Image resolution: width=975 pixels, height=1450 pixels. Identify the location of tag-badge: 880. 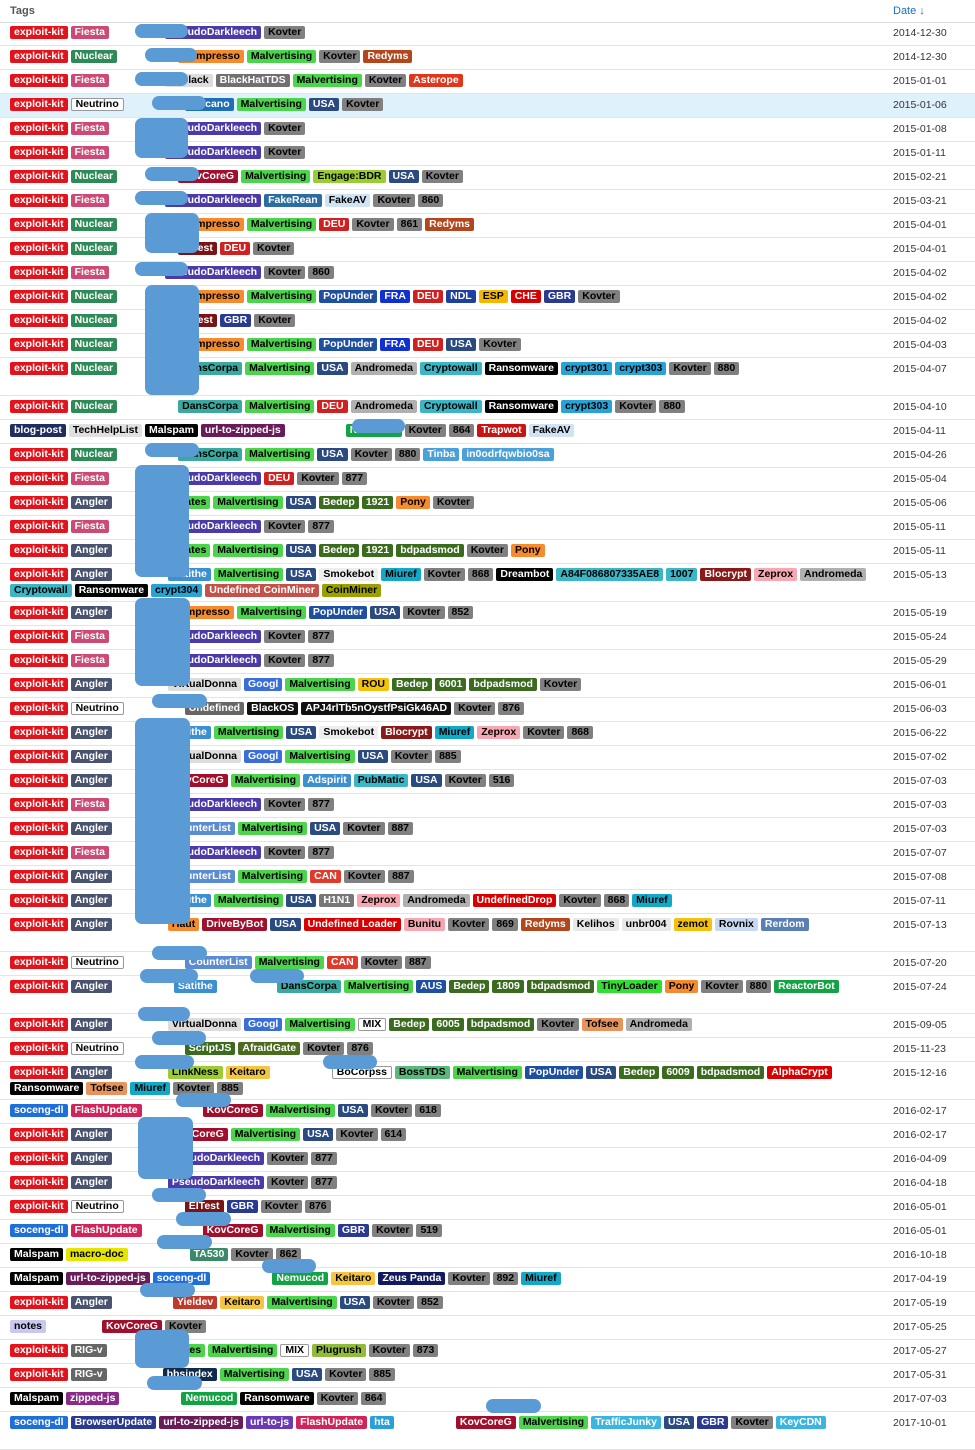
(758, 986).